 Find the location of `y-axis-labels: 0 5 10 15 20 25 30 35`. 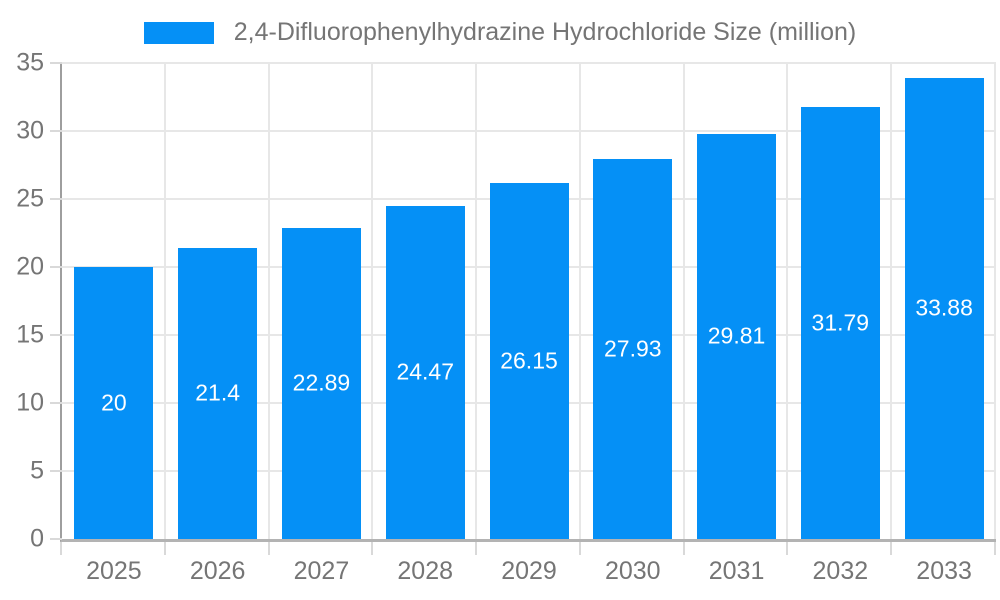

y-axis-labels: 0 5 10 15 20 25 30 35 is located at coordinates (24, 300).